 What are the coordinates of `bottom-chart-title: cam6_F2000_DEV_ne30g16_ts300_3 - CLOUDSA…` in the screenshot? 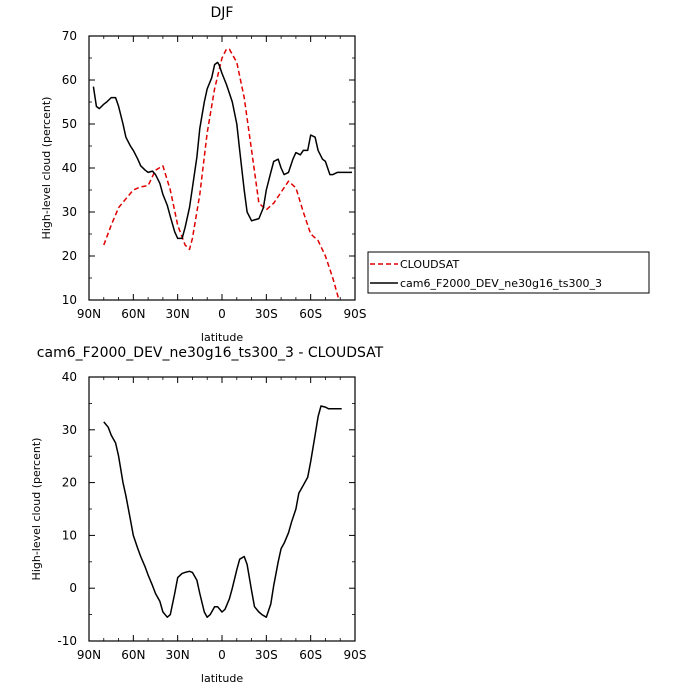 It's located at (210, 353).